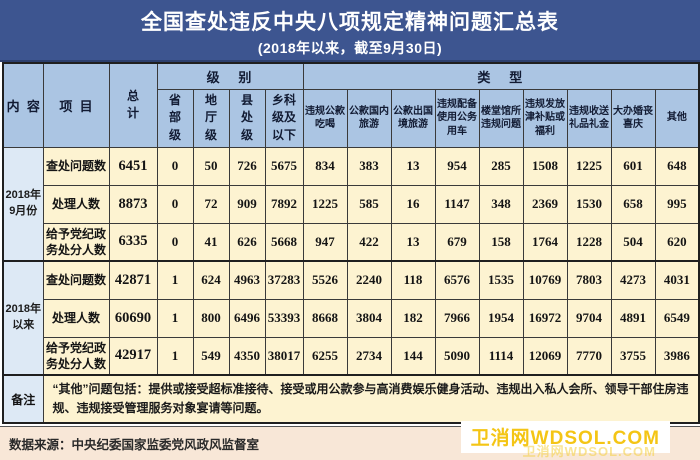 This screenshot has width=700, height=460. What do you see at coordinates (325, 318) in the screenshot?
I see `data-cell: 8668` at bounding box center [325, 318].